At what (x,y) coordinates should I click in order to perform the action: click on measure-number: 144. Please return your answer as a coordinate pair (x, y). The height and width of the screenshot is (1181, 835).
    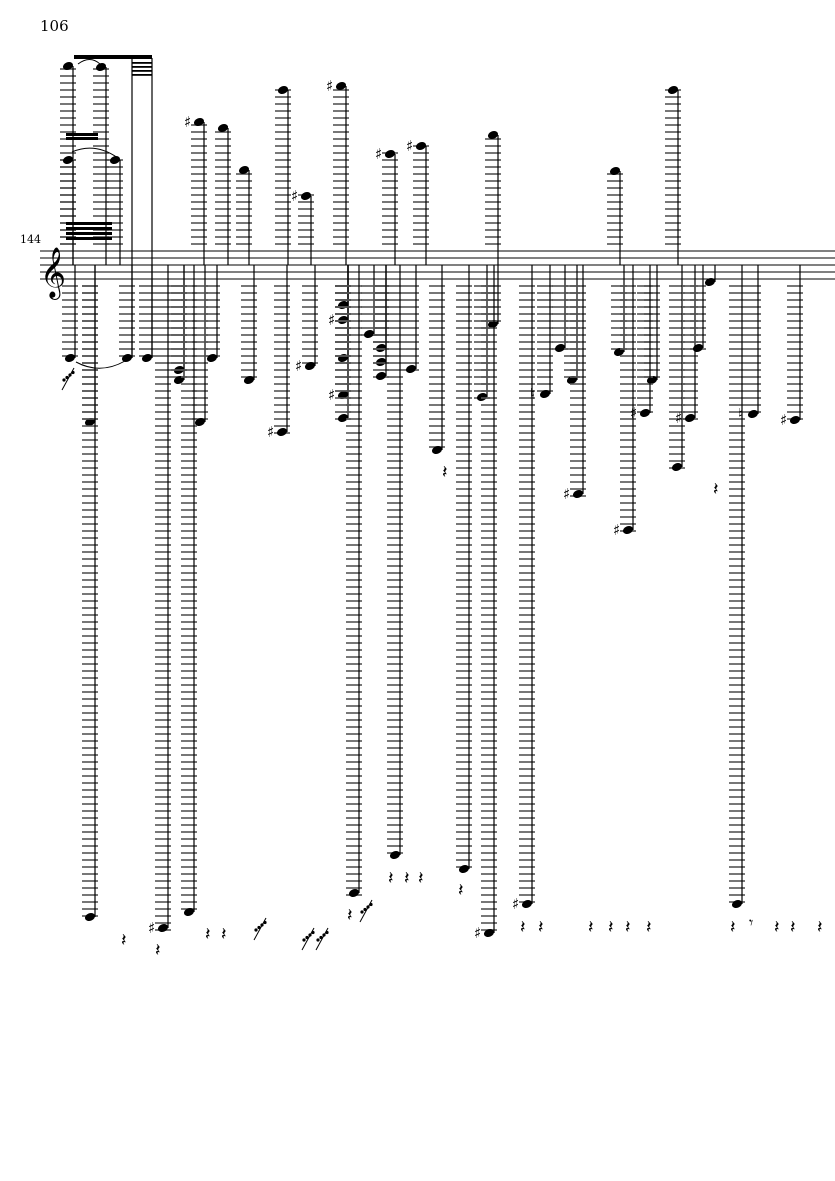
    Looking at the image, I should click on (30, 239).